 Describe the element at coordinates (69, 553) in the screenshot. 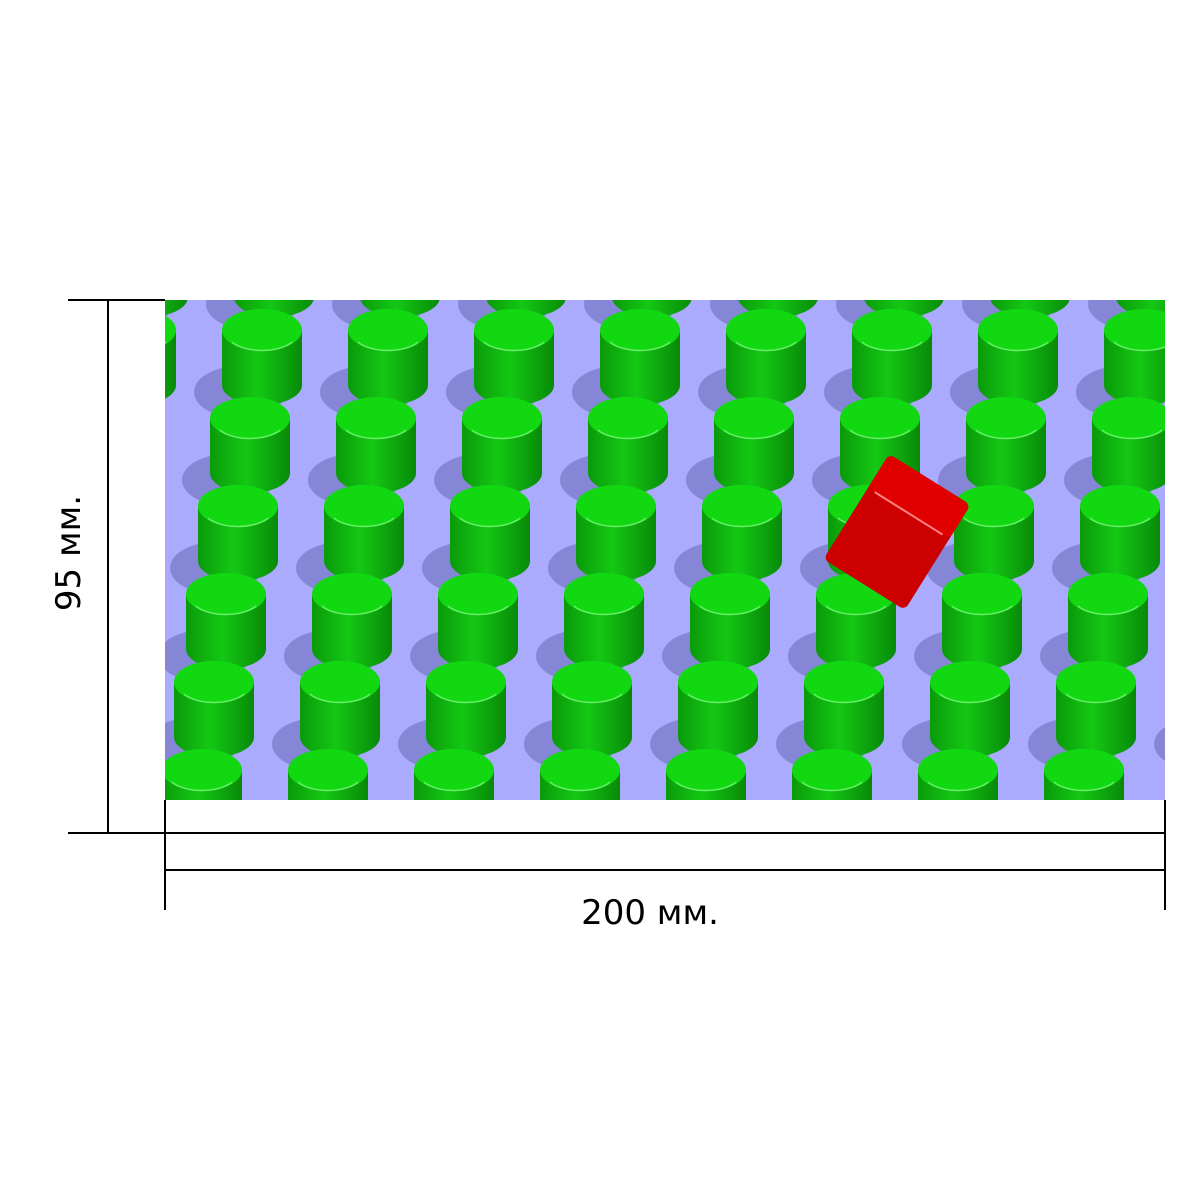

I see `height-label: 95 мм.` at that location.